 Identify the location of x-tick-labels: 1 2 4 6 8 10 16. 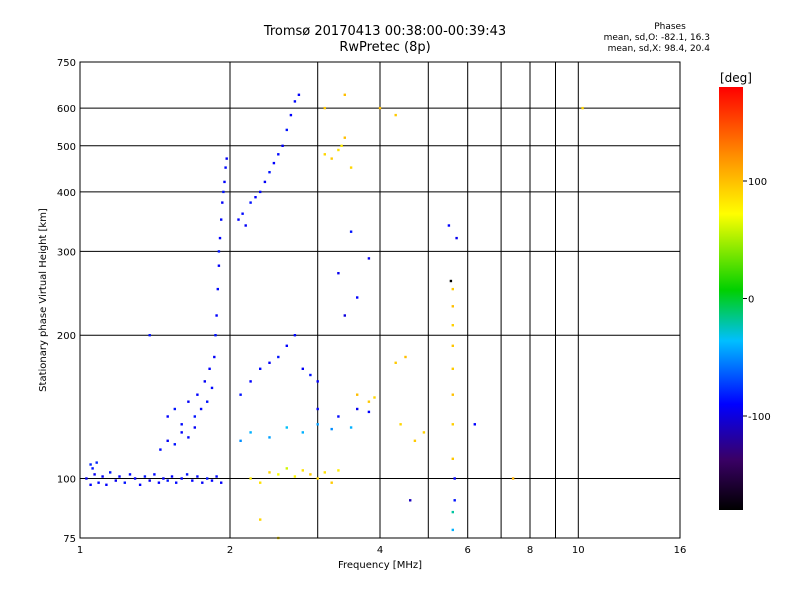
(382, 550).